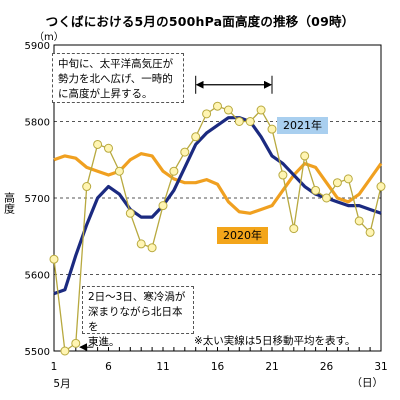 This screenshot has width=400, height=400. Describe the element at coordinates (37, 199) in the screenshot. I see `y-tick-label-5700: 5700` at that location.